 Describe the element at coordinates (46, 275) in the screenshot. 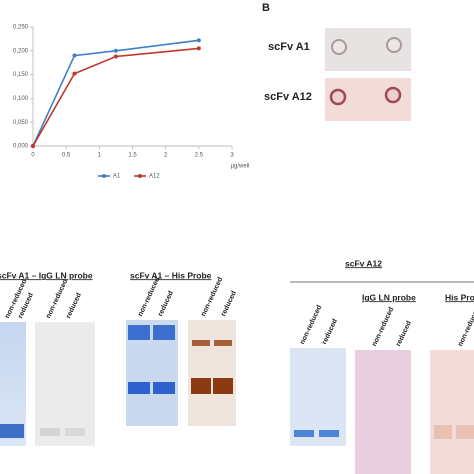

I see `gel-title: scFv A1 – IgG LN probe` at that location.